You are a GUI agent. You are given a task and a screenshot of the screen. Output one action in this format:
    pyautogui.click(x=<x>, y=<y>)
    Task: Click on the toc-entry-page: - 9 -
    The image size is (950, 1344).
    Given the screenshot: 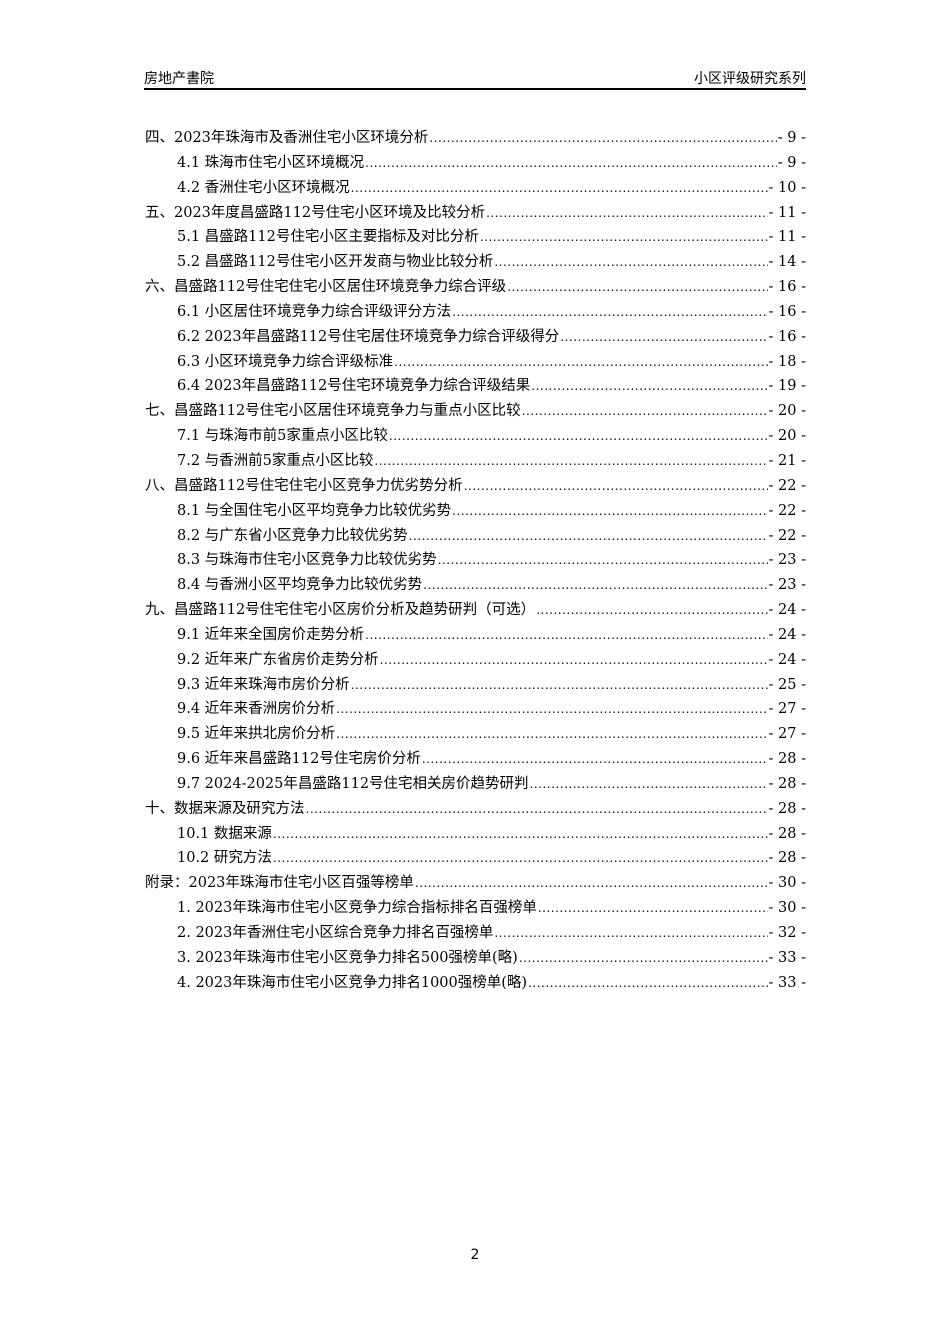 What is the action you would take?
    pyautogui.click(x=791, y=138)
    